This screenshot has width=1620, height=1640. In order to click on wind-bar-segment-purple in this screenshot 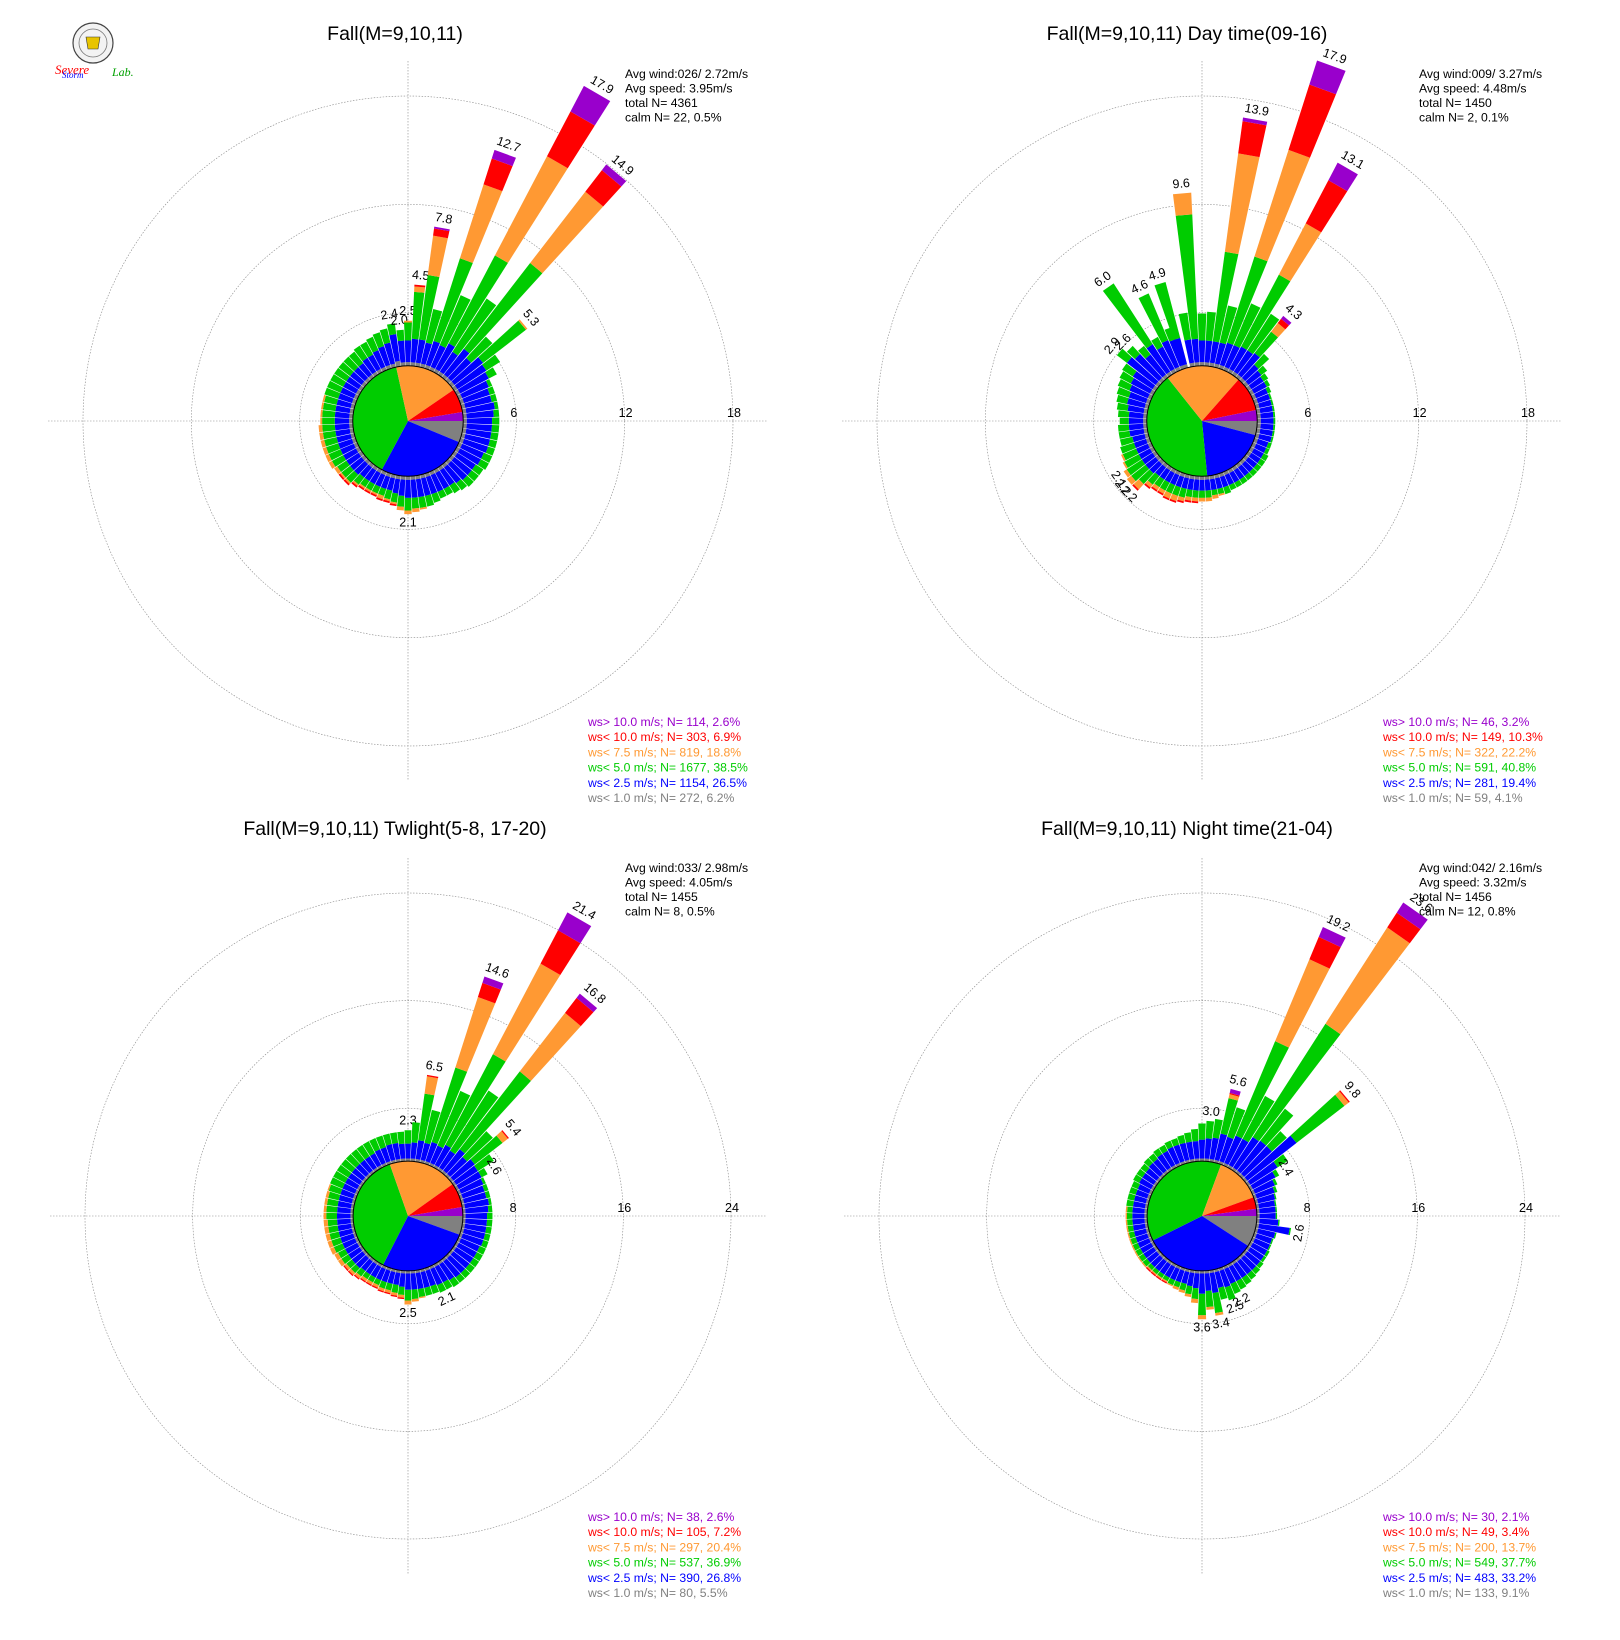, I will do `click(1412, 916)`.